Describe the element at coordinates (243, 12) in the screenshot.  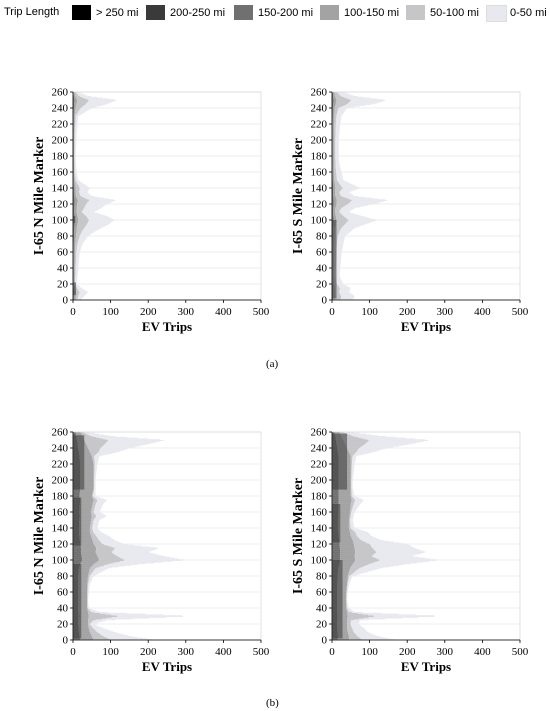
I see `legend-swatch` at that location.